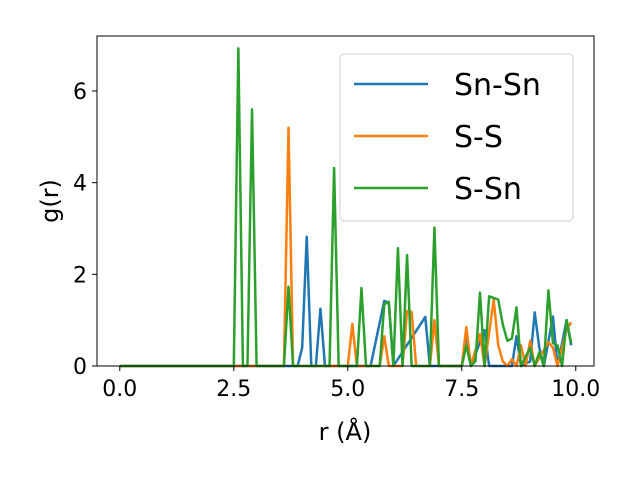  What do you see at coordinates (80, 275) in the screenshot?
I see `y-tick-label: 2` at bounding box center [80, 275].